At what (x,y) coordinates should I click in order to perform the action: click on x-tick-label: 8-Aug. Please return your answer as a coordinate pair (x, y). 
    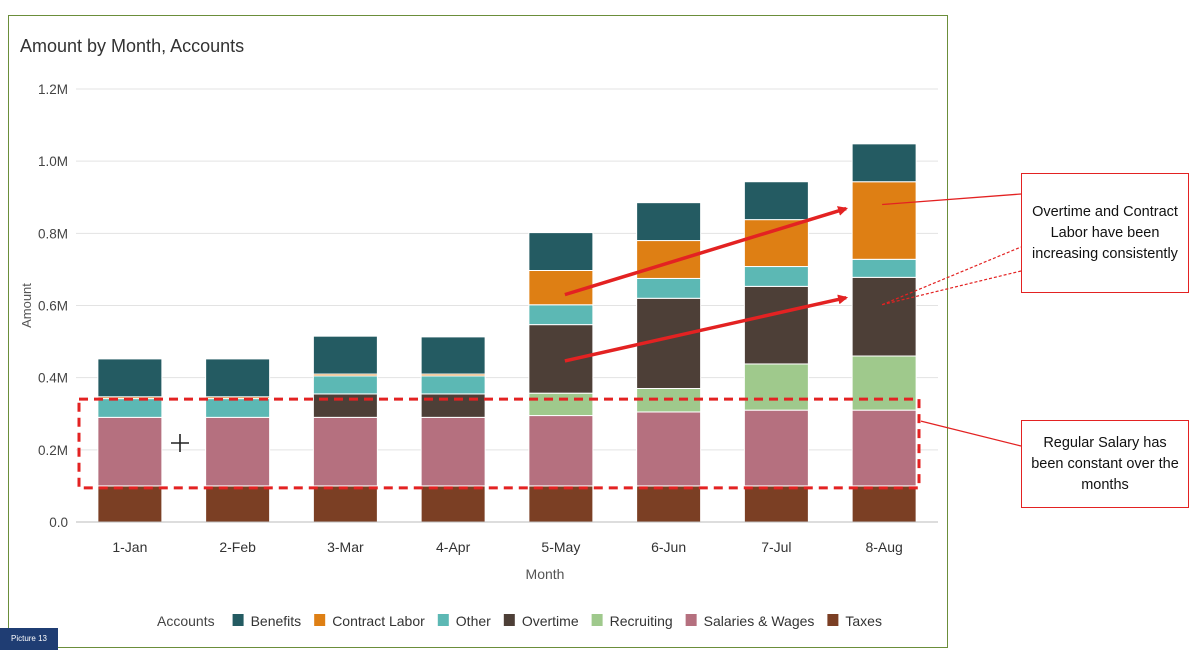
    Looking at the image, I should click on (883, 547).